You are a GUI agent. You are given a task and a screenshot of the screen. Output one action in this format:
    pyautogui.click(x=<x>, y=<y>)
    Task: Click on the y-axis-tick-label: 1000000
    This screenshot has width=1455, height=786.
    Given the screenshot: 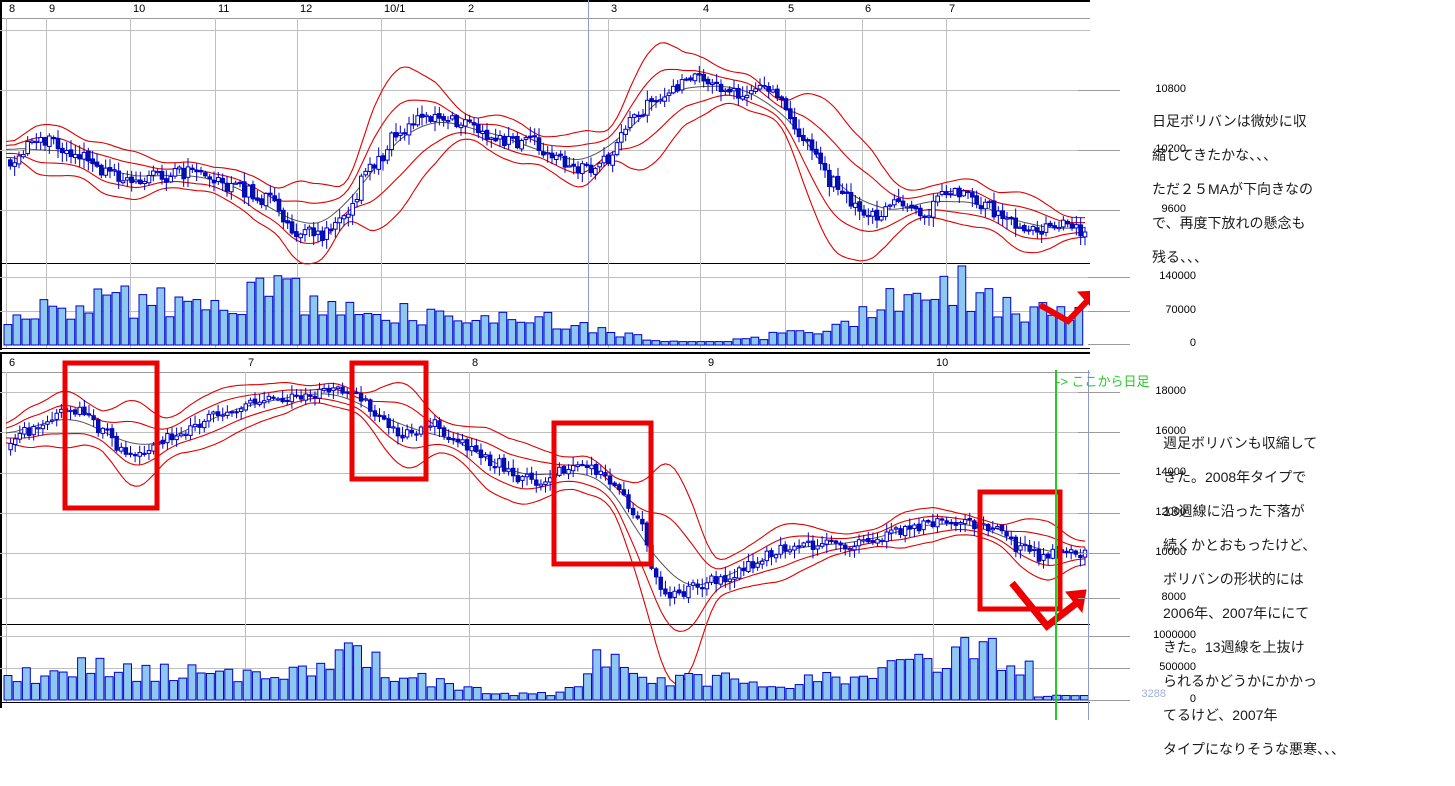 What is the action you would take?
    pyautogui.click(x=1174, y=635)
    